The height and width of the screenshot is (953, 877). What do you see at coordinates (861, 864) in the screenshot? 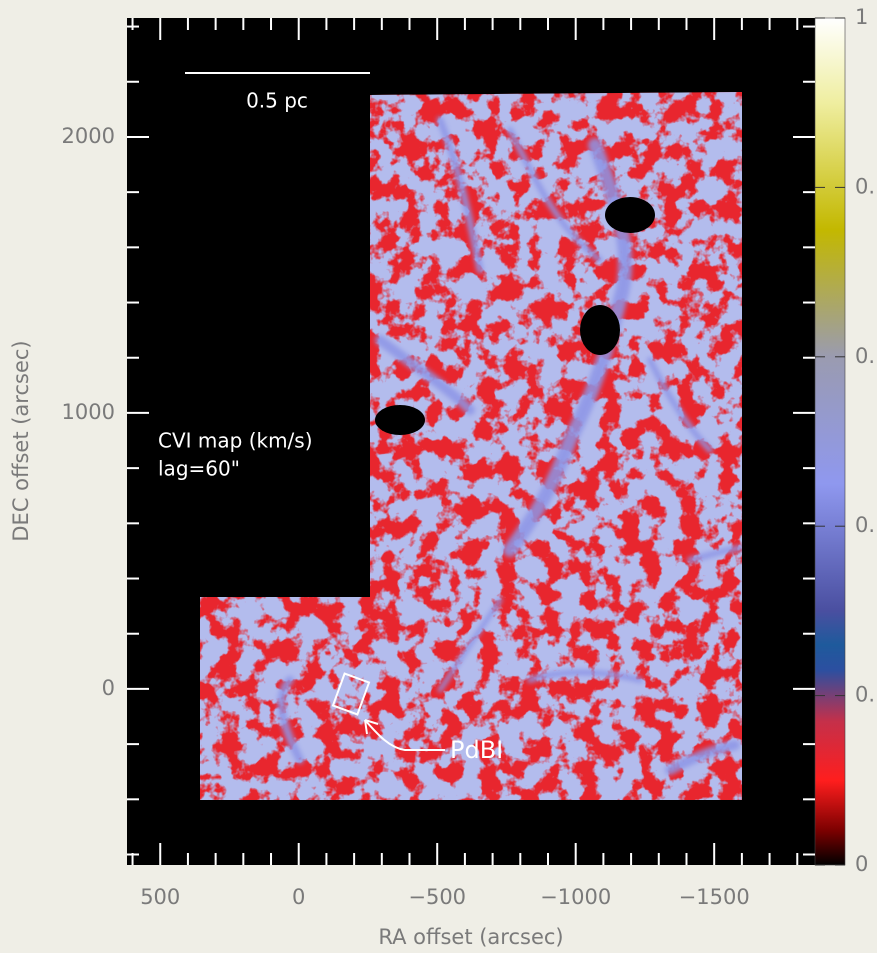
I see `colorbar-tick-label: 0` at bounding box center [861, 864].